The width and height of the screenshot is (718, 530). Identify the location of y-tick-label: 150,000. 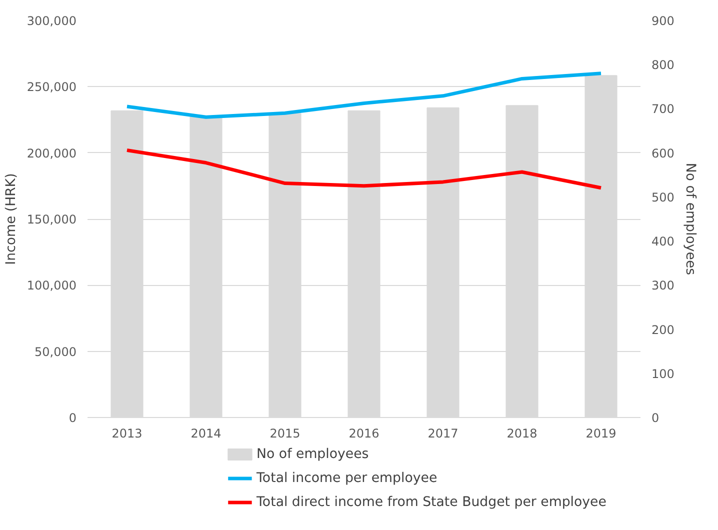
(51, 219).